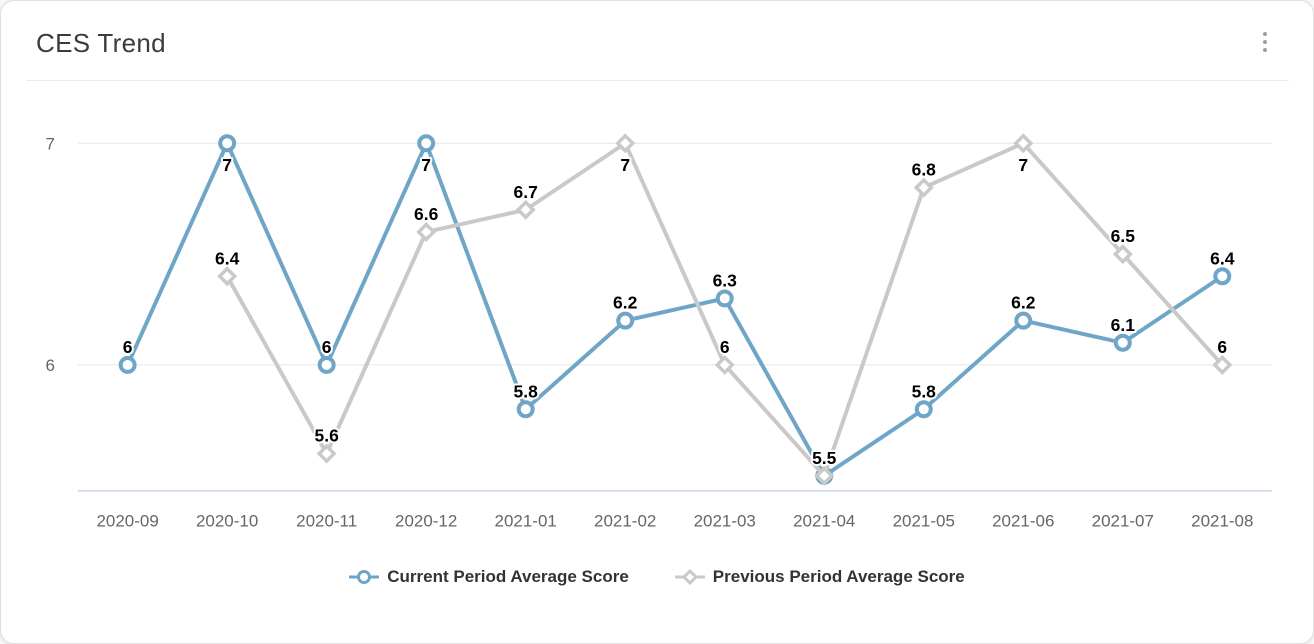 This screenshot has height=644, width=1314. I want to click on legend-item-previous-period: Previous Period Average Score, so click(819, 577).